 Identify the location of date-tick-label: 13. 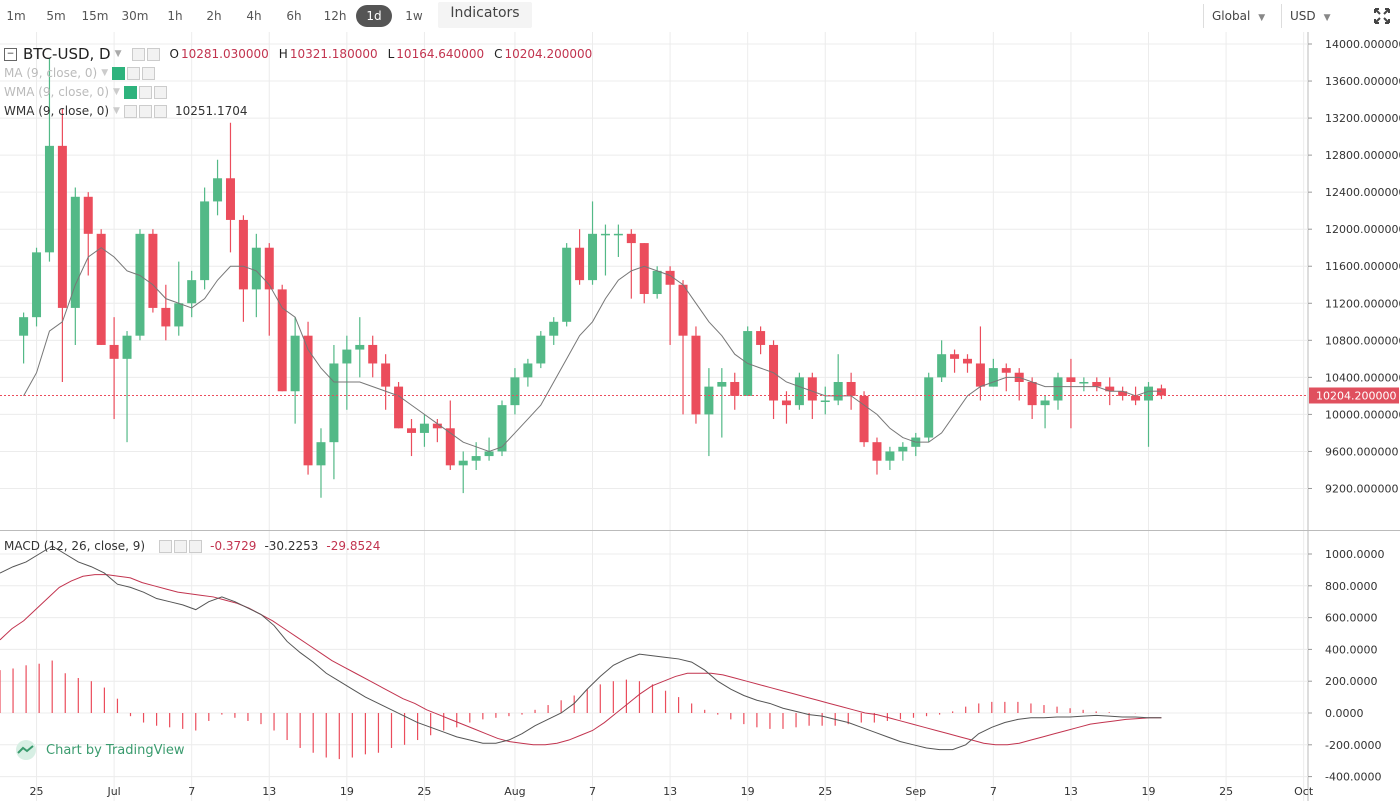
(1071, 791).